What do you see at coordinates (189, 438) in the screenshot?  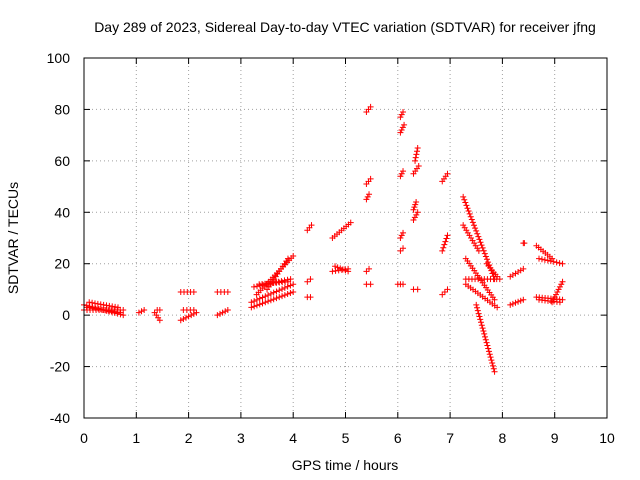 I see `x-tick-label: 2` at bounding box center [189, 438].